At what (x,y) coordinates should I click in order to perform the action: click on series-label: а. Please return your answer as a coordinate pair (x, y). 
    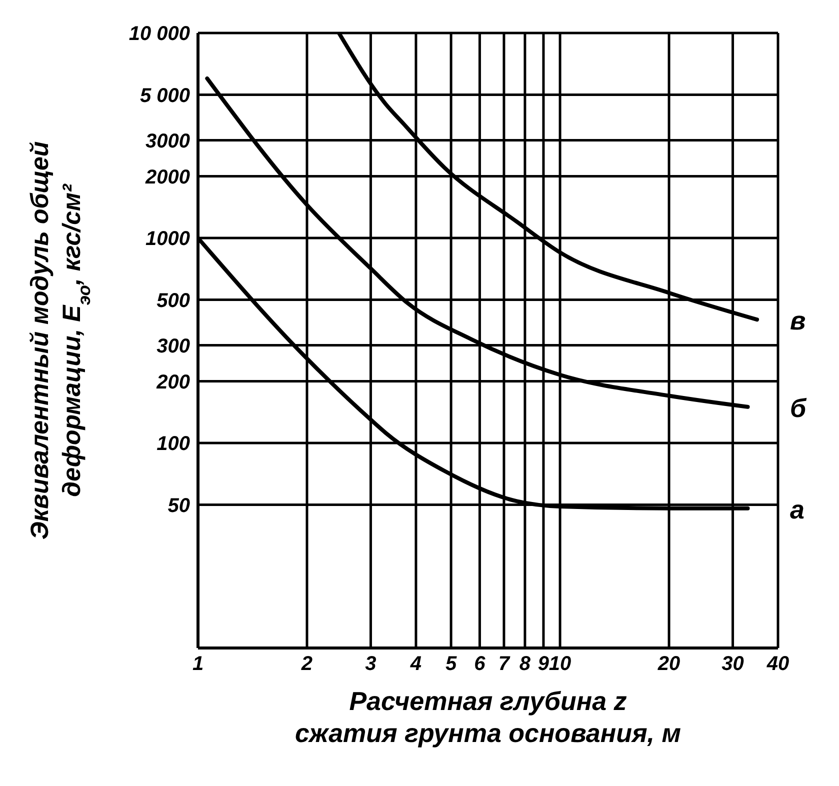
    Looking at the image, I should click on (797, 509).